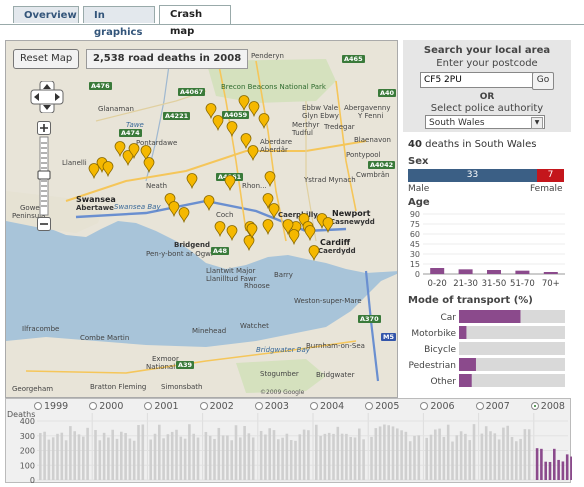 This screenshot has width=584, height=487. I want to click on year-radio-2002: 2002, so click(216, 406).